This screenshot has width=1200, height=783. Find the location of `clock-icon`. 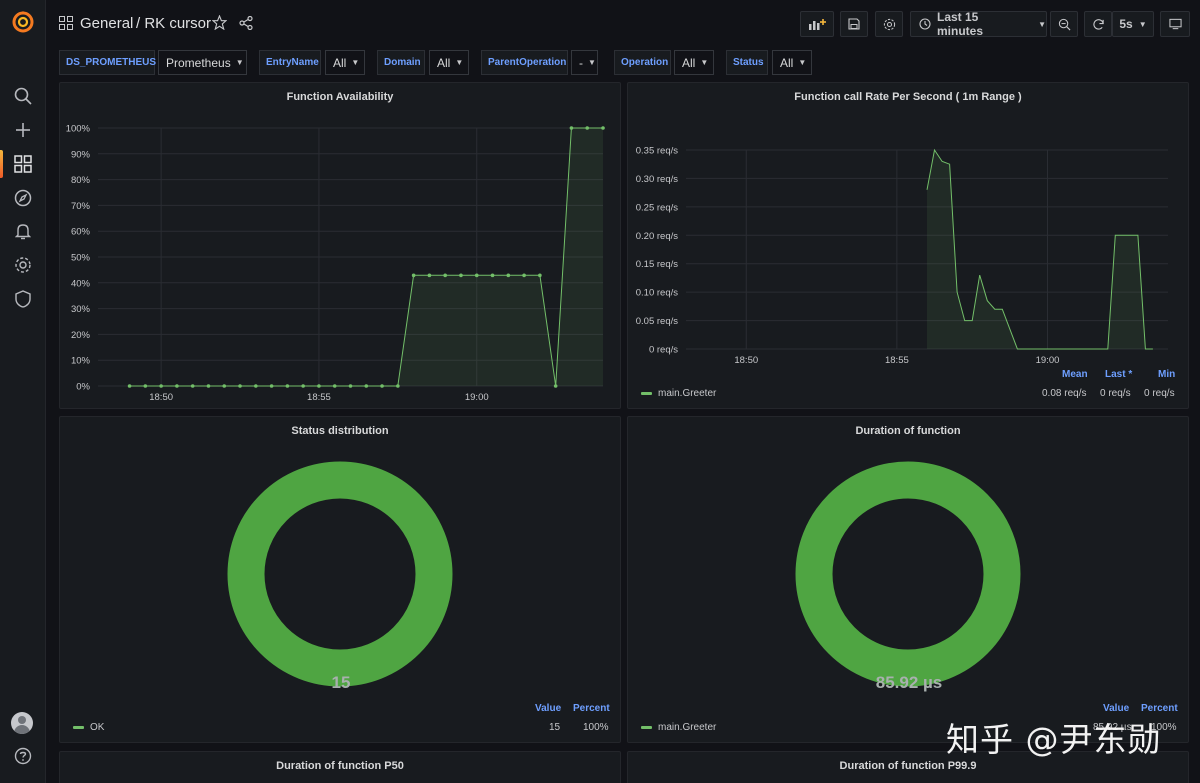

clock-icon is located at coordinates (925, 24).